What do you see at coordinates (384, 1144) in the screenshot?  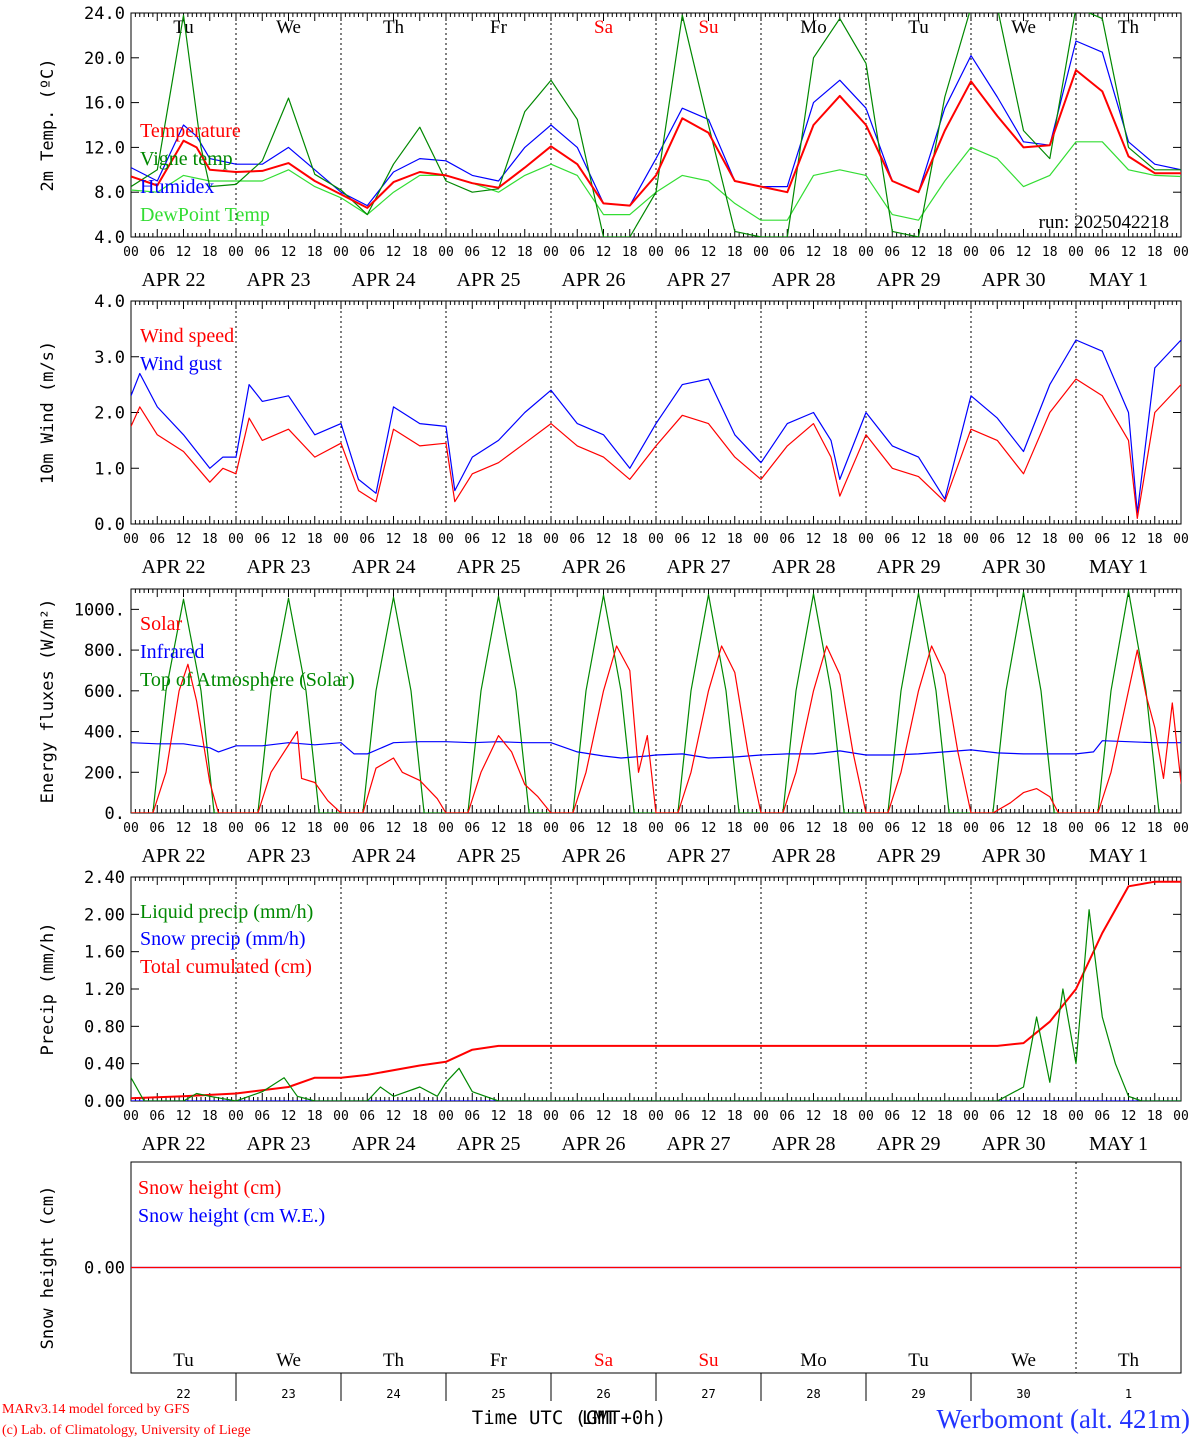 I see `date-label: APR 24` at bounding box center [384, 1144].